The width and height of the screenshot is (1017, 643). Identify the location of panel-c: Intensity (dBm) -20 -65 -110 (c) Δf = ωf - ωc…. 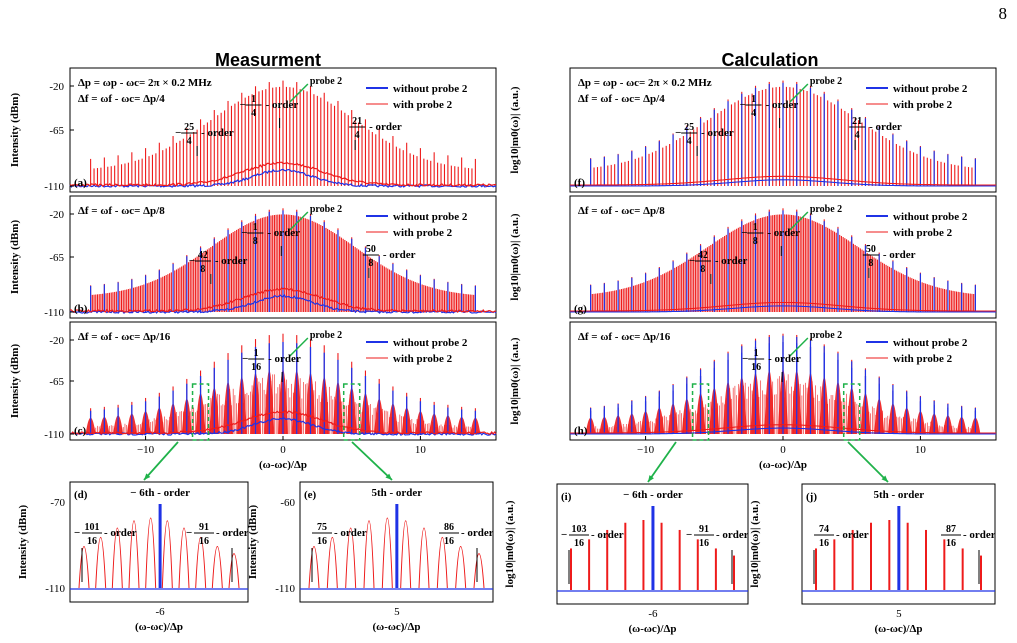
(253, 396).